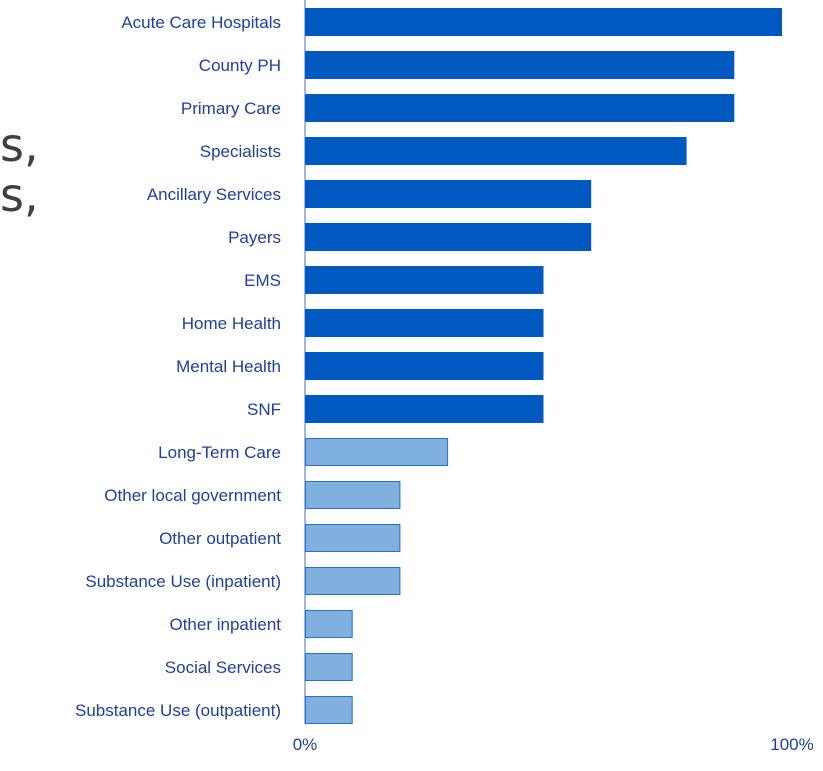 This screenshot has width=823, height=771. Describe the element at coordinates (225, 624) in the screenshot. I see `category-label: Other inpatient` at that location.